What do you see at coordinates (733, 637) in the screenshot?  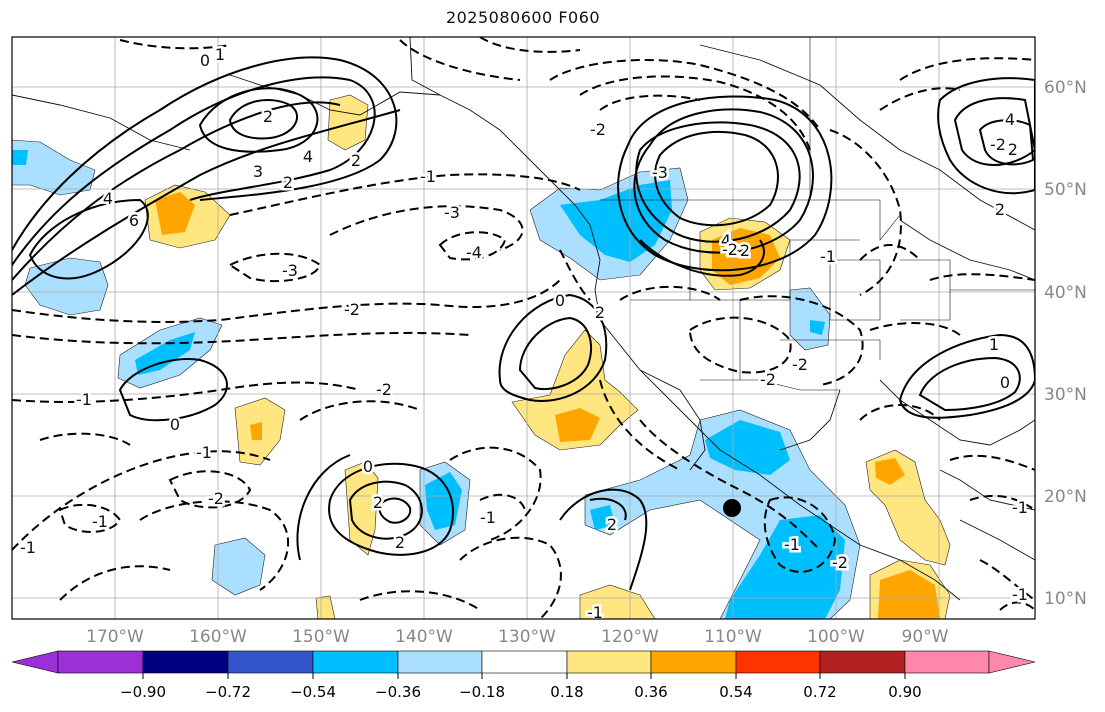 I see `lon-label: 110°W` at bounding box center [733, 637].